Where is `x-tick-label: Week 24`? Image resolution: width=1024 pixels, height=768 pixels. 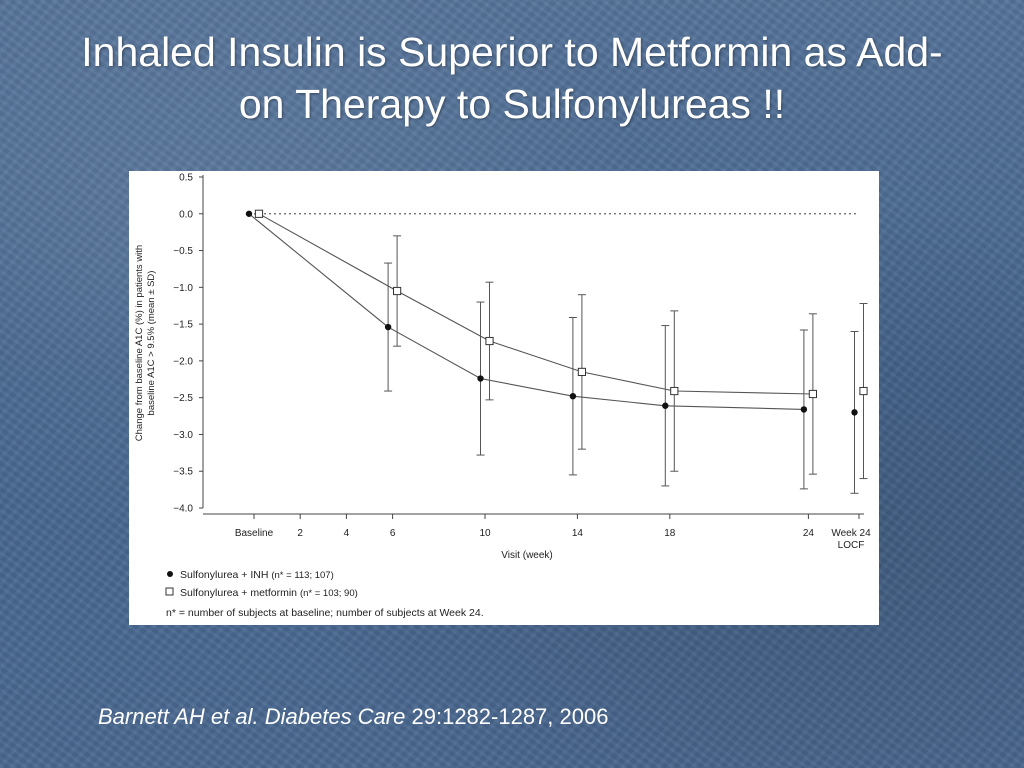 x-tick-label: Week 24 is located at coordinates (851, 533).